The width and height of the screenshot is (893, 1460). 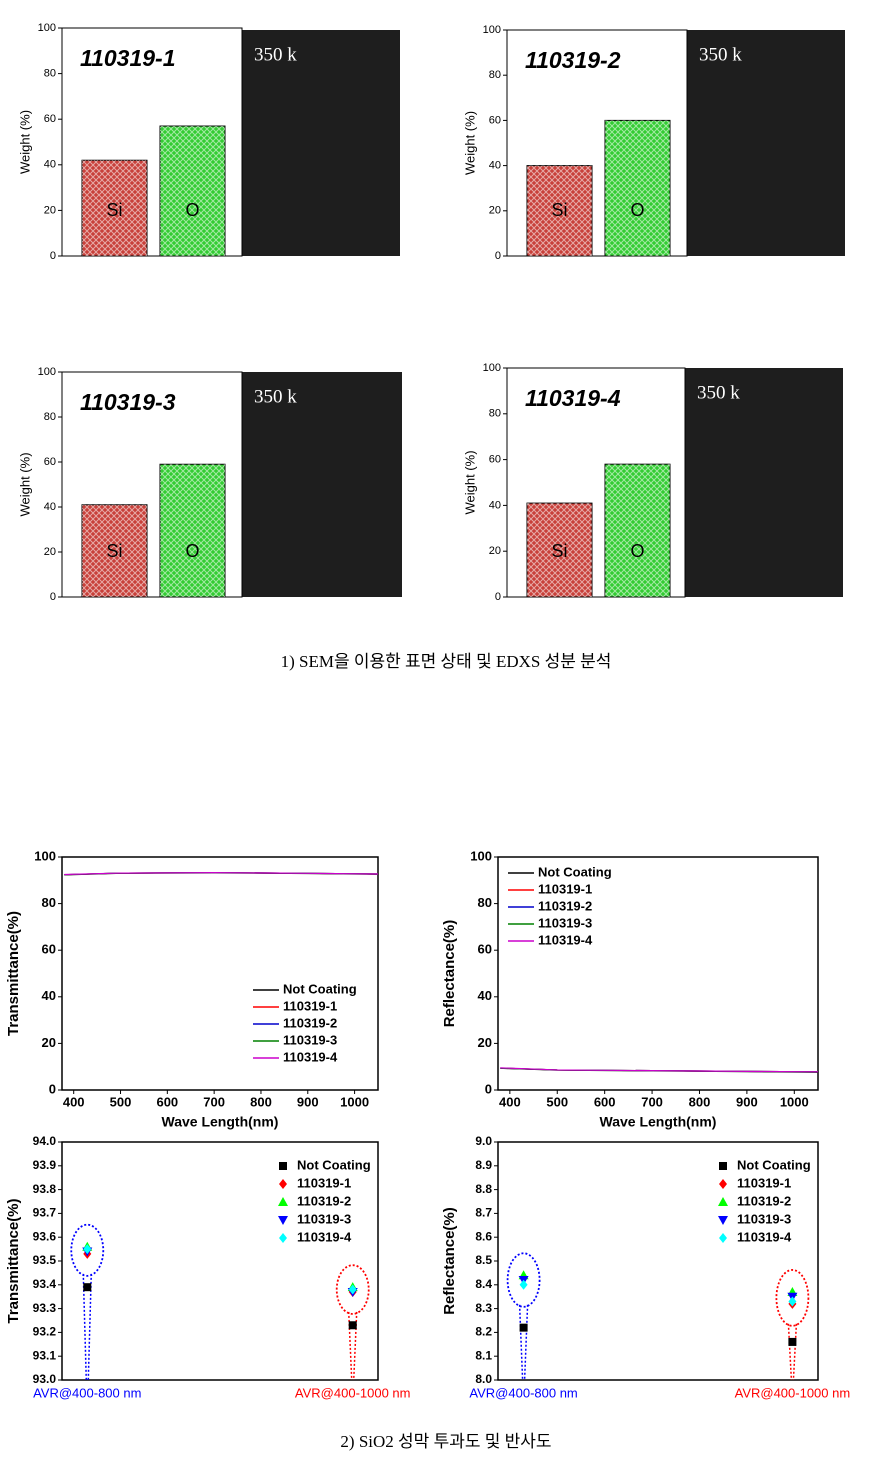 What do you see at coordinates (353, 1392) in the screenshot?
I see `x-category-label: AVR@400-1000 nm` at bounding box center [353, 1392].